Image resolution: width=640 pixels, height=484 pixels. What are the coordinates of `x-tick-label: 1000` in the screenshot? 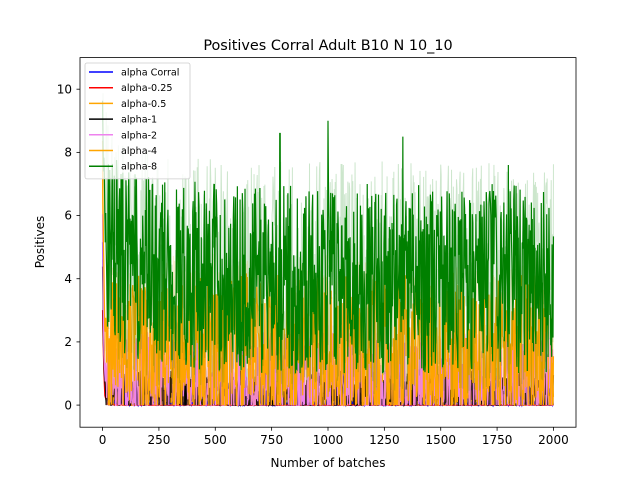 It's located at (328, 440).